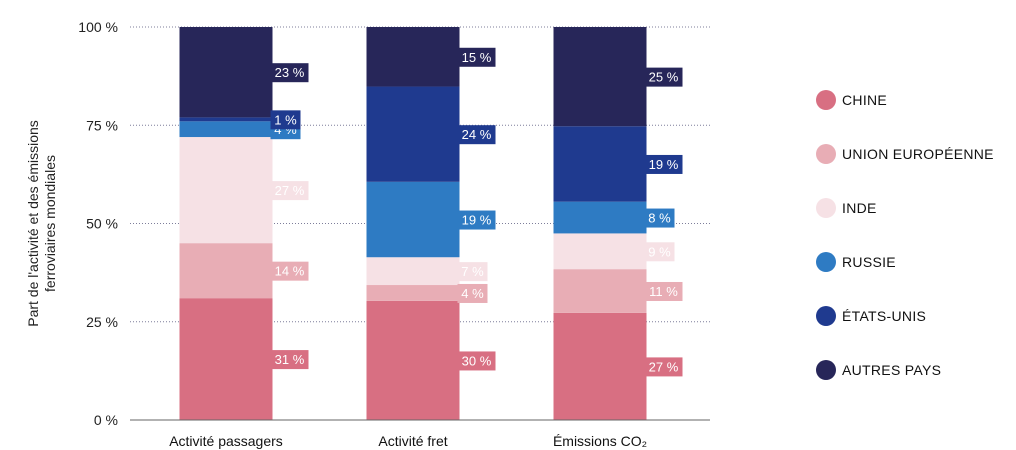 Image resolution: width=1016 pixels, height=450 pixels. What do you see at coordinates (412, 441) in the screenshot?
I see `x-tick-label: Activité fret` at bounding box center [412, 441].